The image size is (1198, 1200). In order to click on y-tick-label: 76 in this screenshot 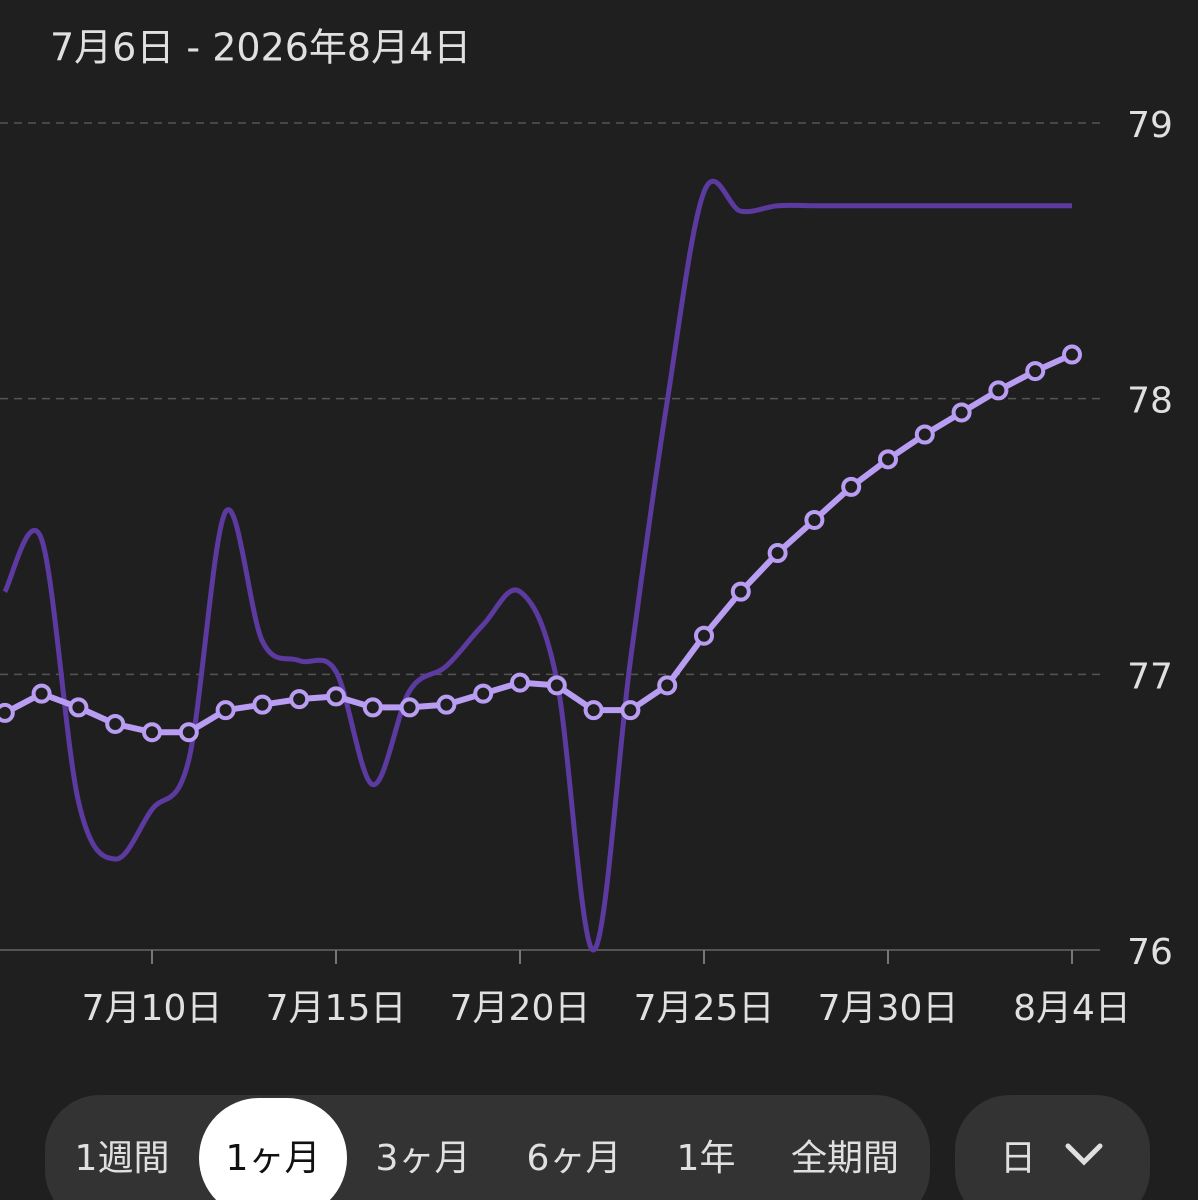, I will do `click(1150, 952)`.